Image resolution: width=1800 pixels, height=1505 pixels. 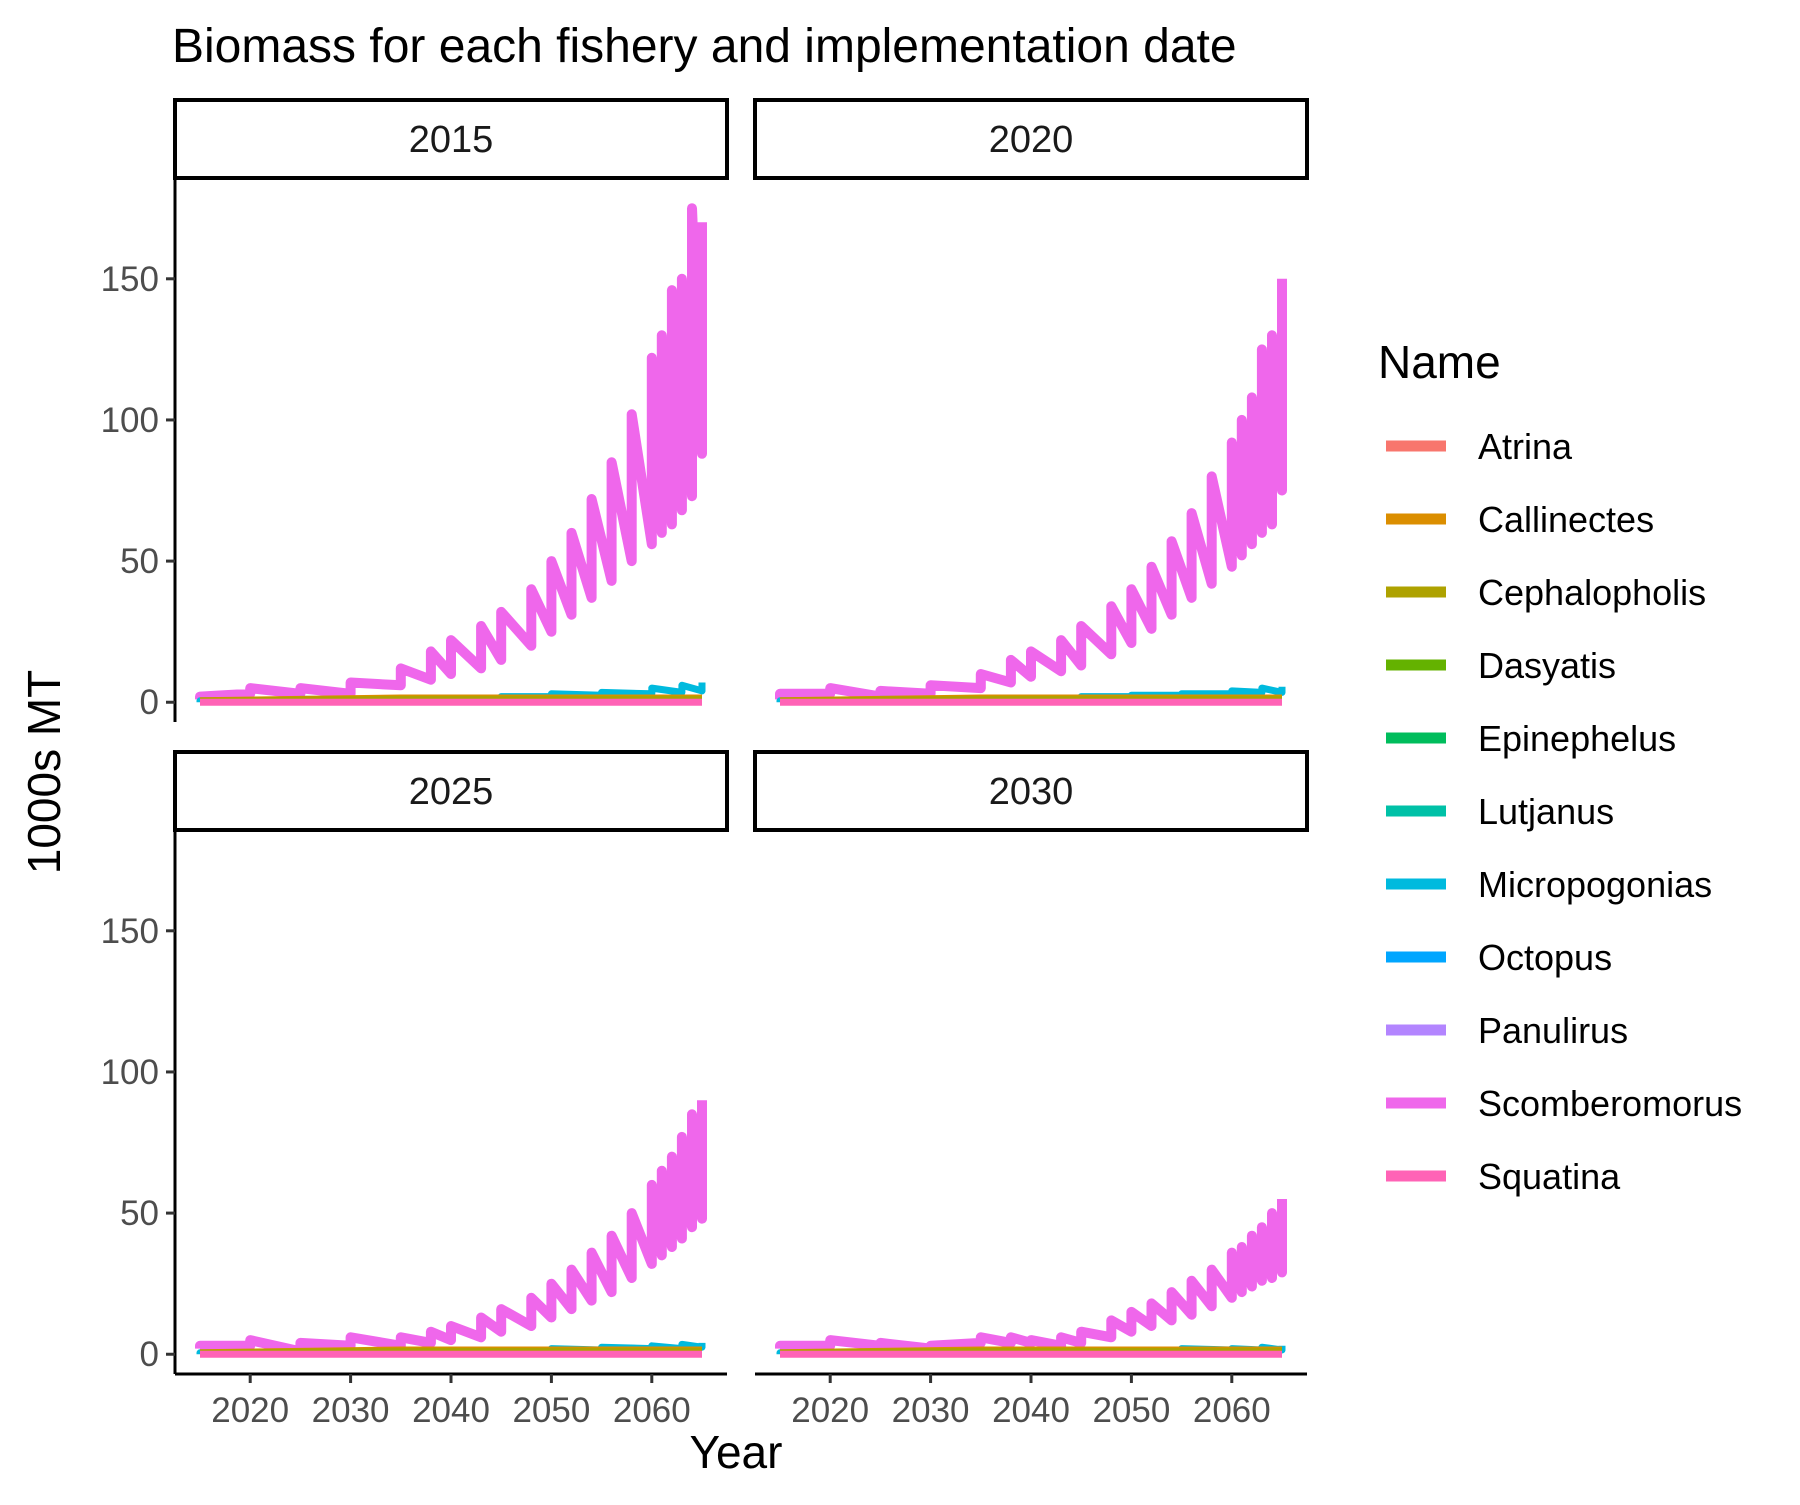 I want to click on legend-label: Squatina, so click(x=1549, y=1176).